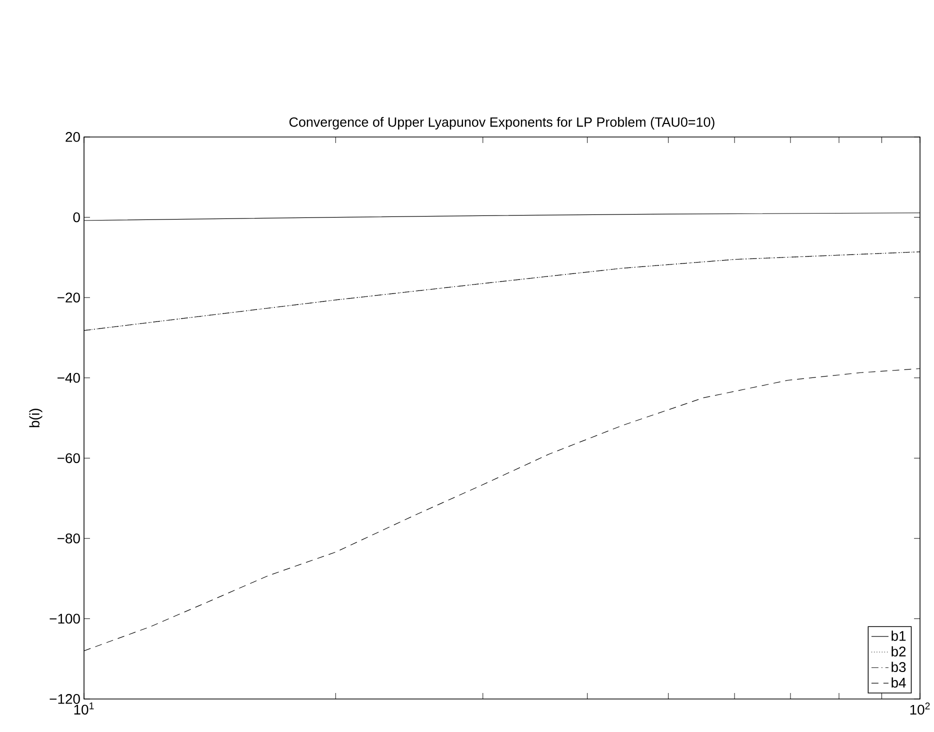 This screenshot has height=732, width=934. I want to click on y-tick-label: −80, so click(69, 538).